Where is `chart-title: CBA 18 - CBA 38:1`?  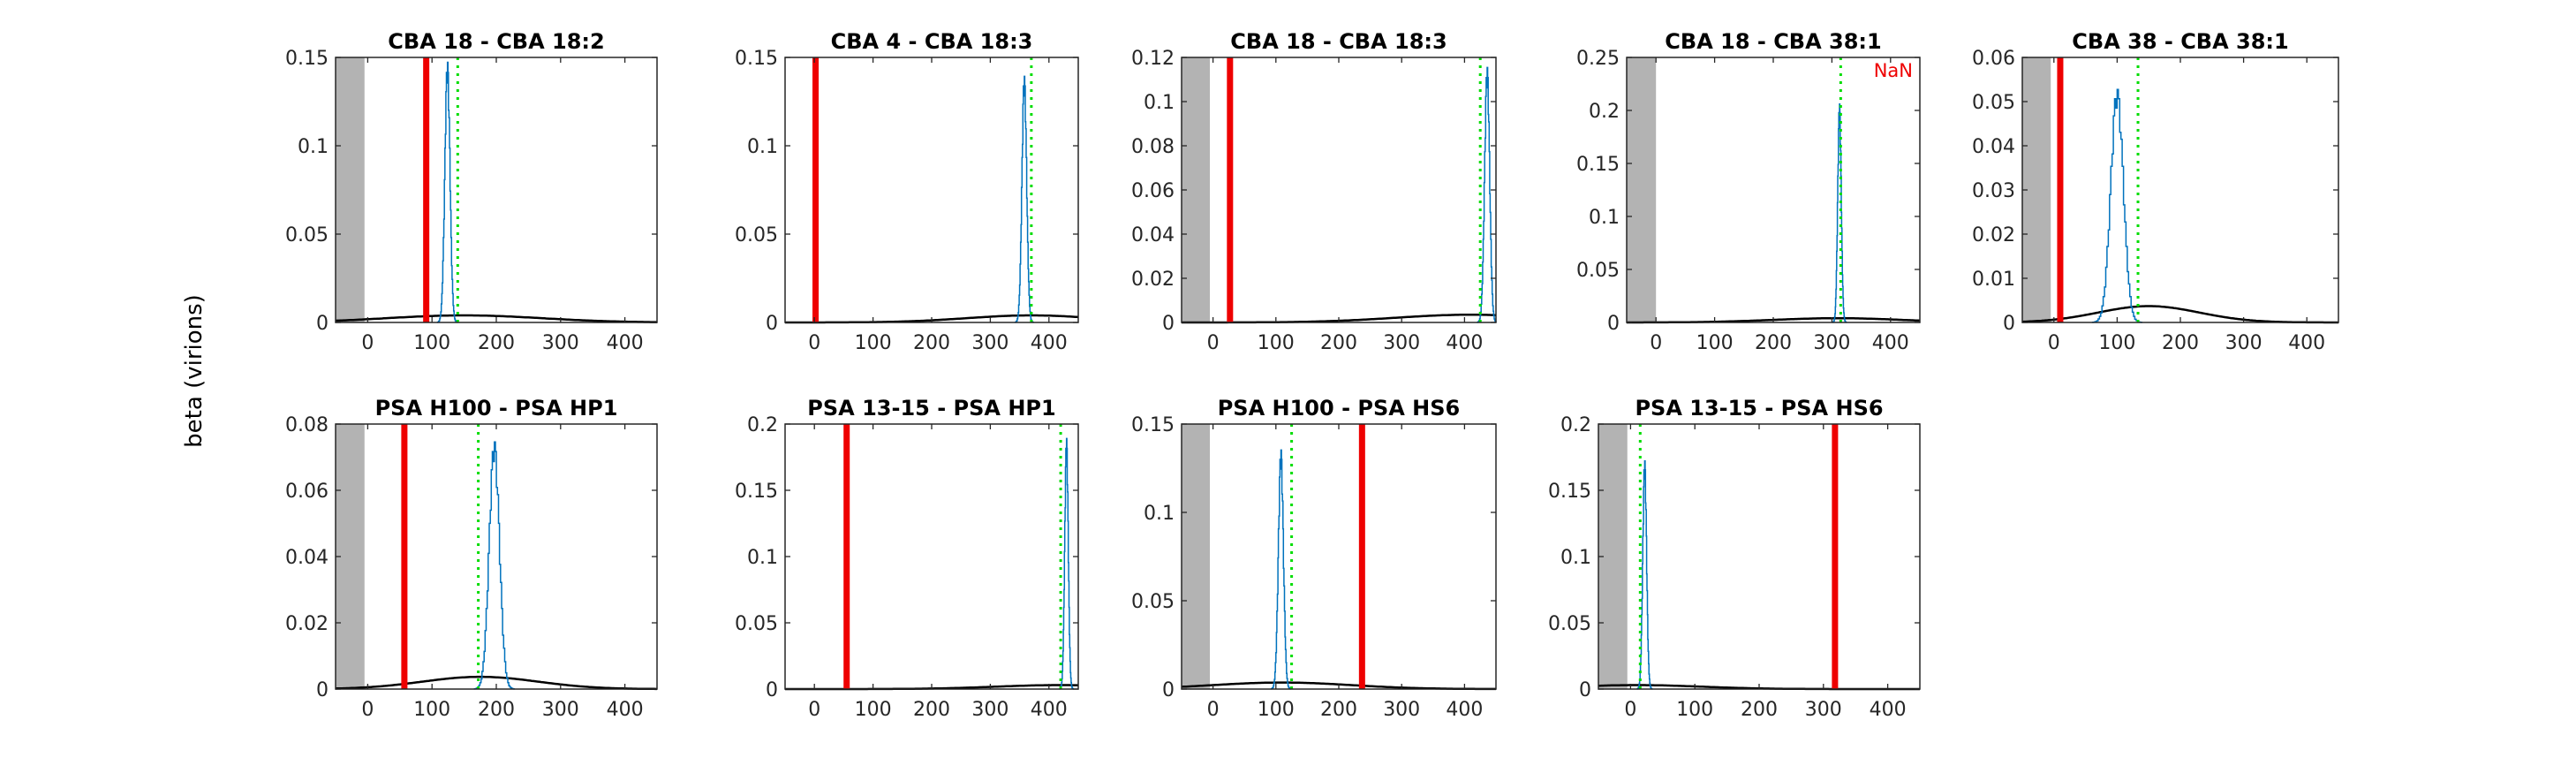
chart-title: CBA 18 - CBA 38:1 is located at coordinates (1773, 41).